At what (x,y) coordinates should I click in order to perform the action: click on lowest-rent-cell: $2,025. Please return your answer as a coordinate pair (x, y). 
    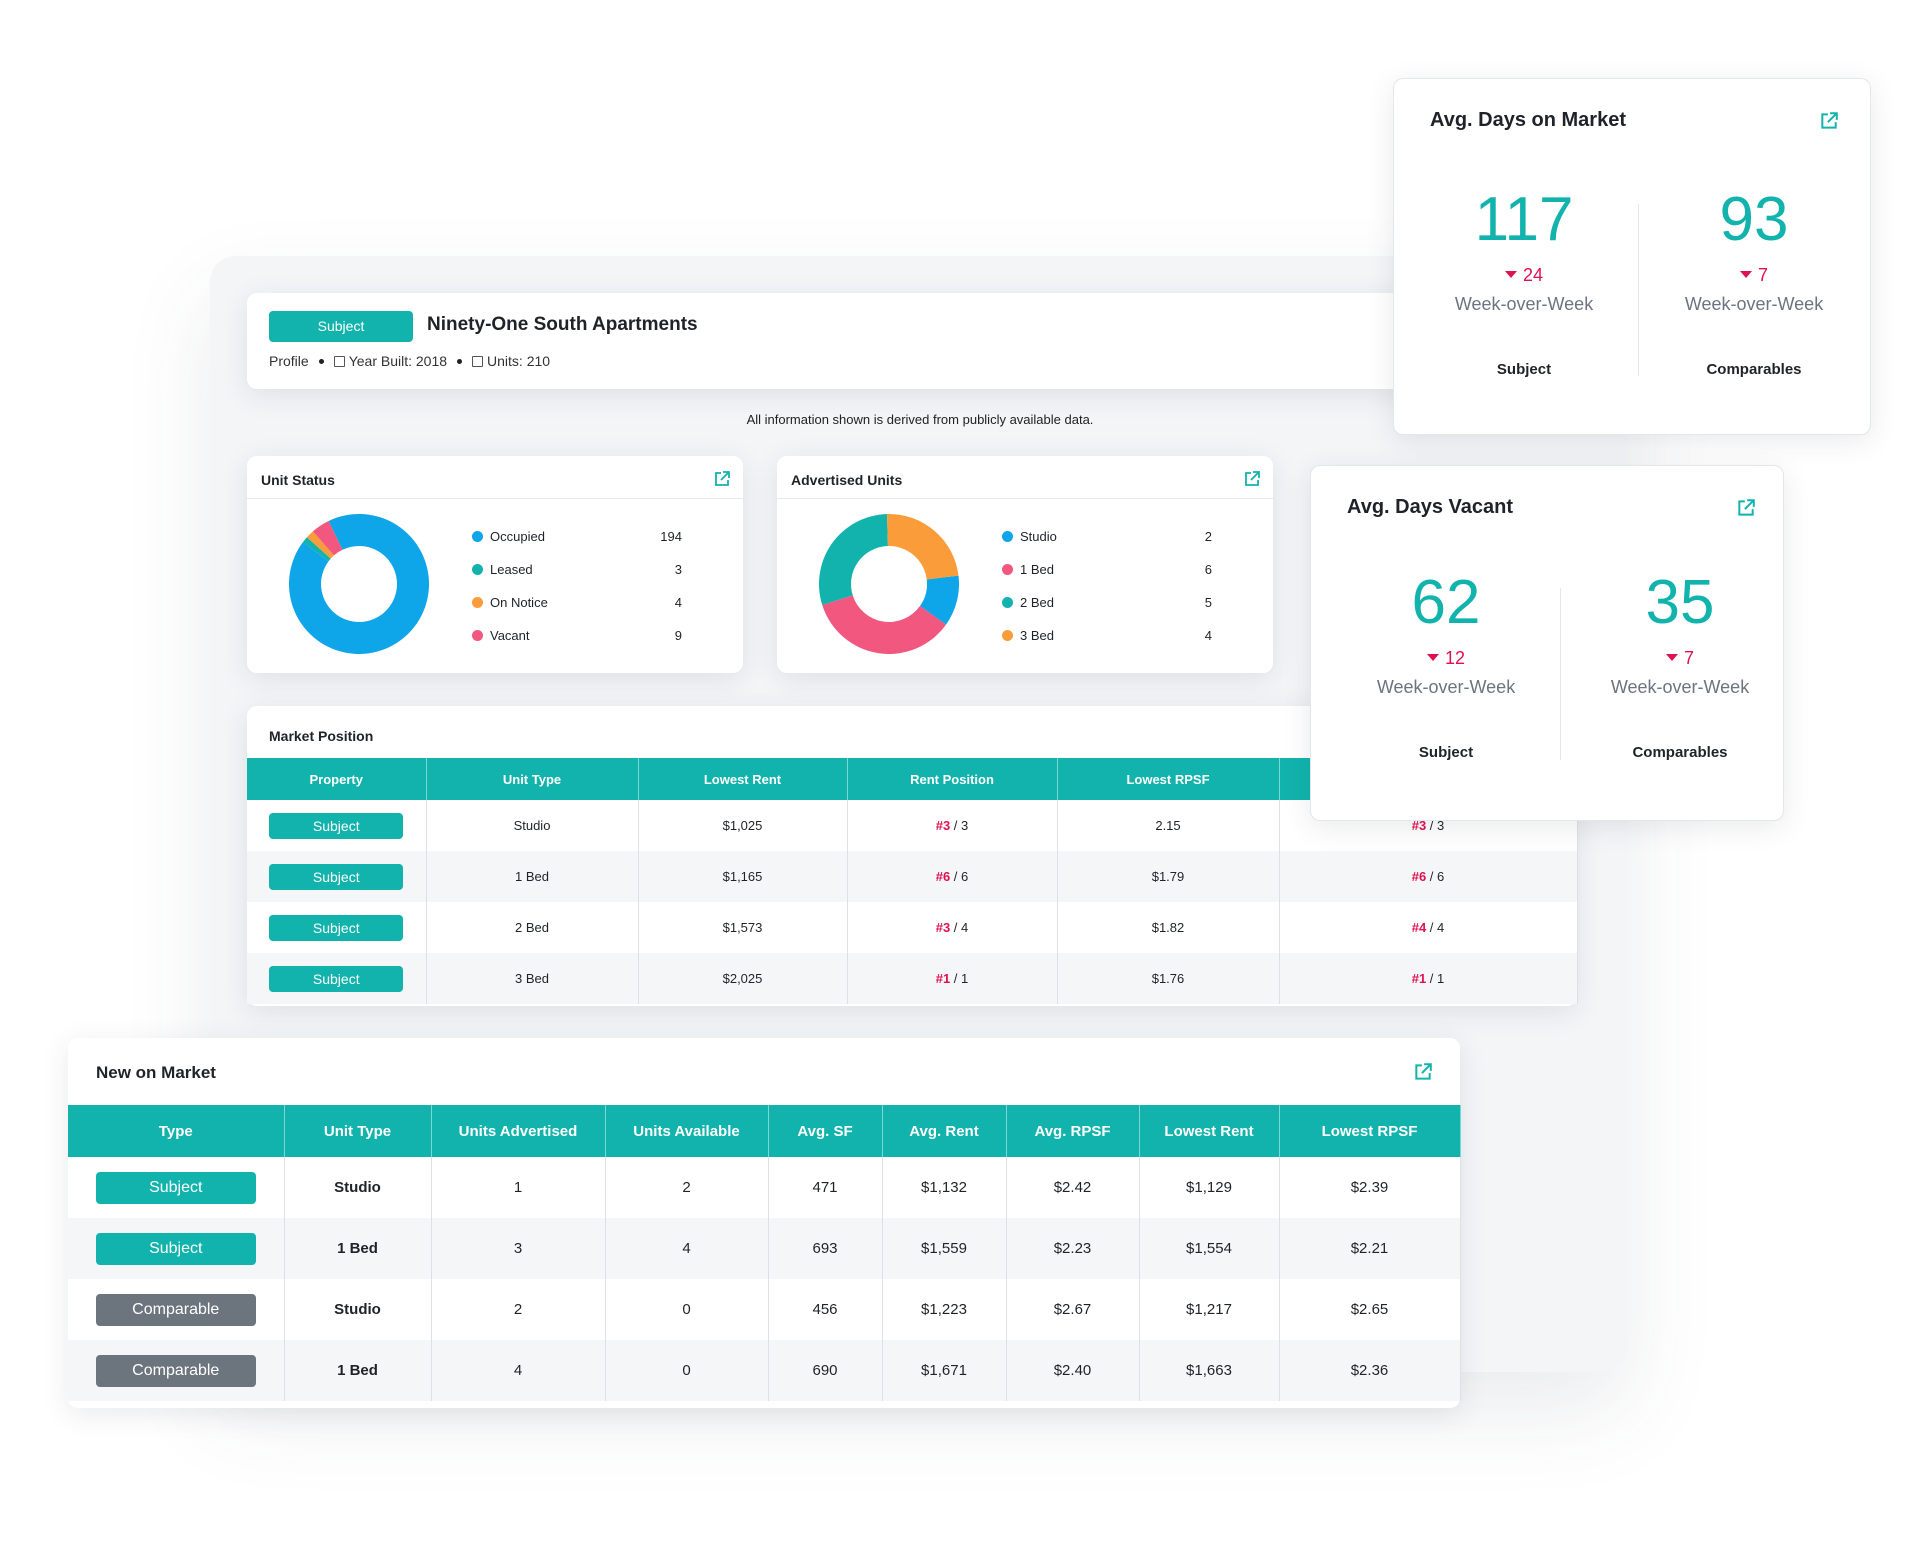
    Looking at the image, I should click on (743, 978).